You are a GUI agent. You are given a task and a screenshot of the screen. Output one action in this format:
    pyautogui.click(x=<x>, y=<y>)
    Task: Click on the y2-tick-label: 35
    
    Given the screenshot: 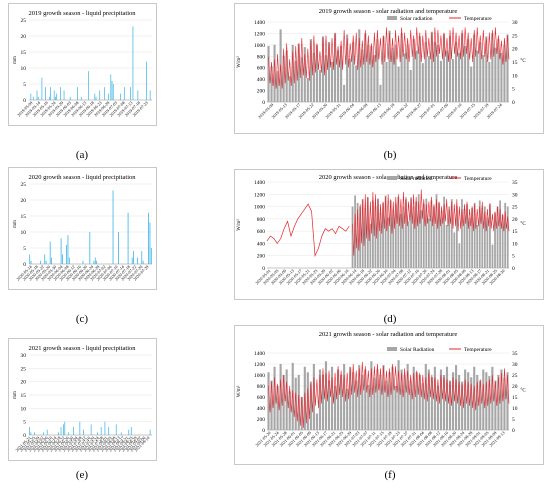 What is the action you would take?
    pyautogui.click(x=515, y=354)
    